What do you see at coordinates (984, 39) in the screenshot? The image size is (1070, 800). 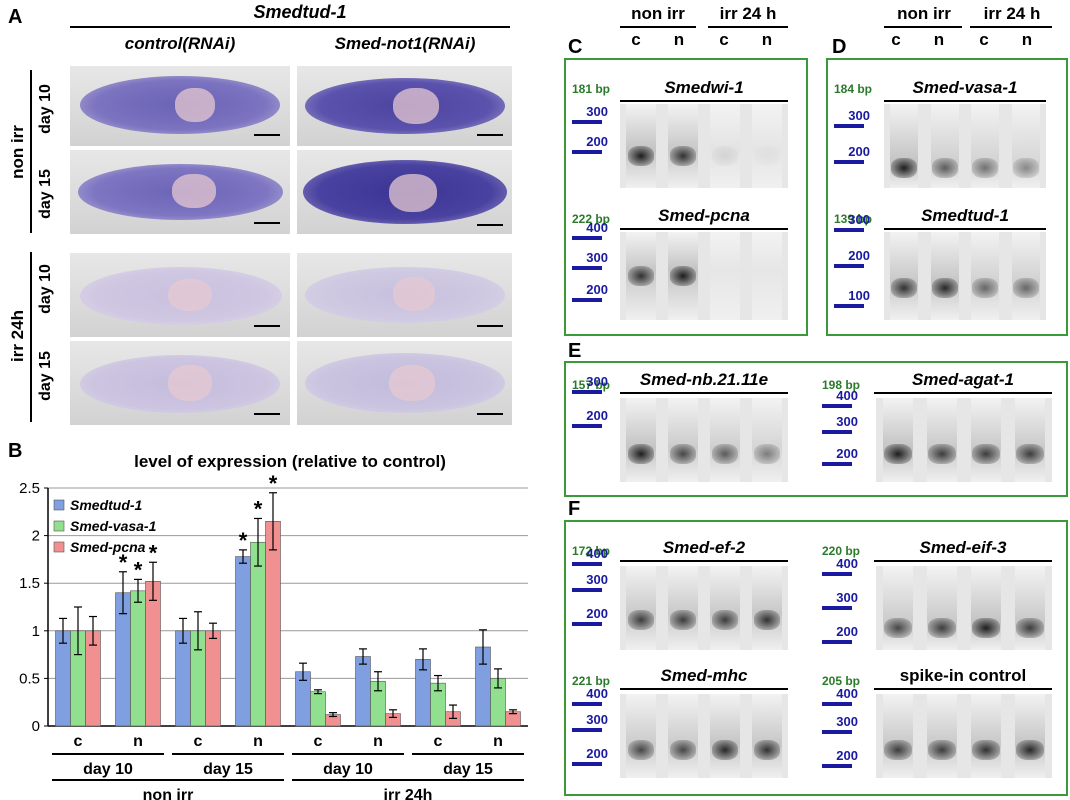 I see `gel-d-lane-c2: c` at bounding box center [984, 39].